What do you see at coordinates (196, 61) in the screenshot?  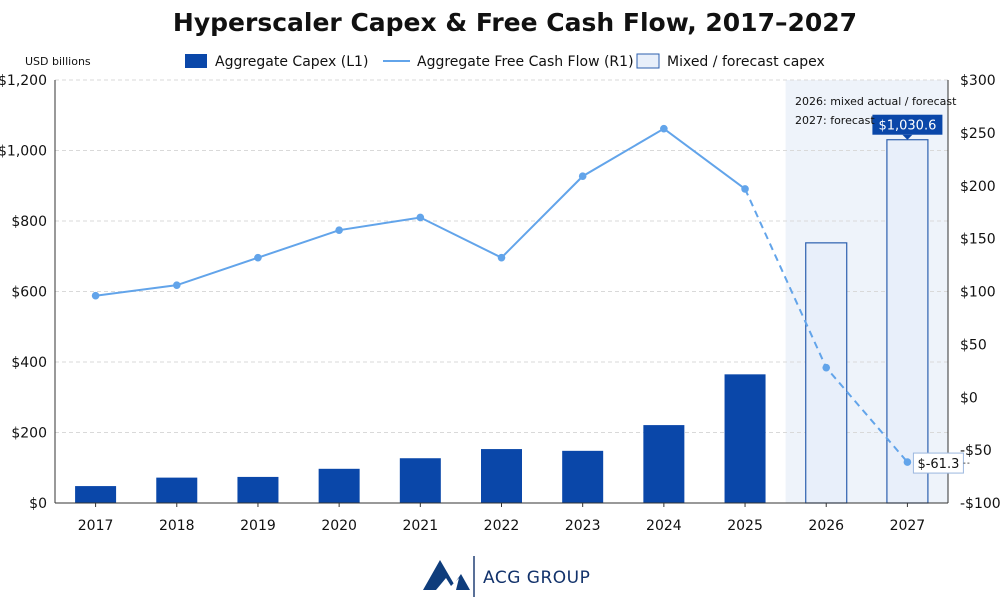 I see `legend-capex-swatch` at bounding box center [196, 61].